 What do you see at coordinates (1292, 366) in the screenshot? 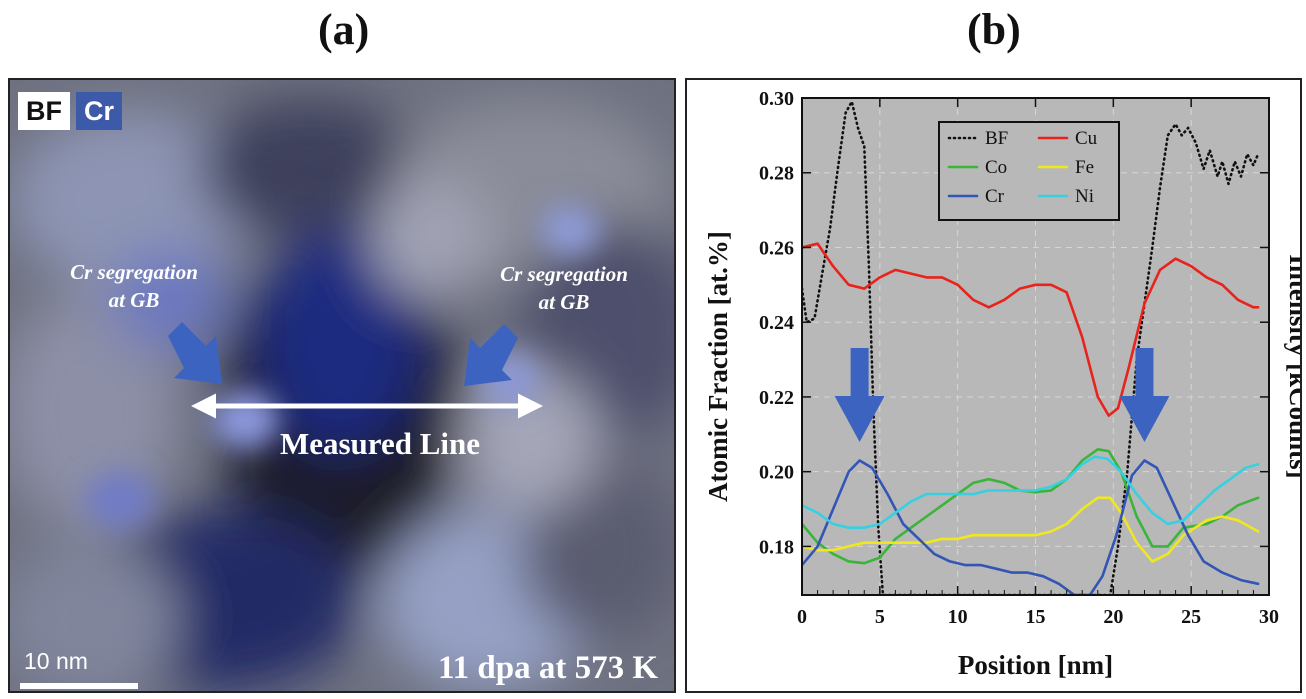
I see `y2-axis-title: Intensity [kCounts]` at bounding box center [1292, 366].